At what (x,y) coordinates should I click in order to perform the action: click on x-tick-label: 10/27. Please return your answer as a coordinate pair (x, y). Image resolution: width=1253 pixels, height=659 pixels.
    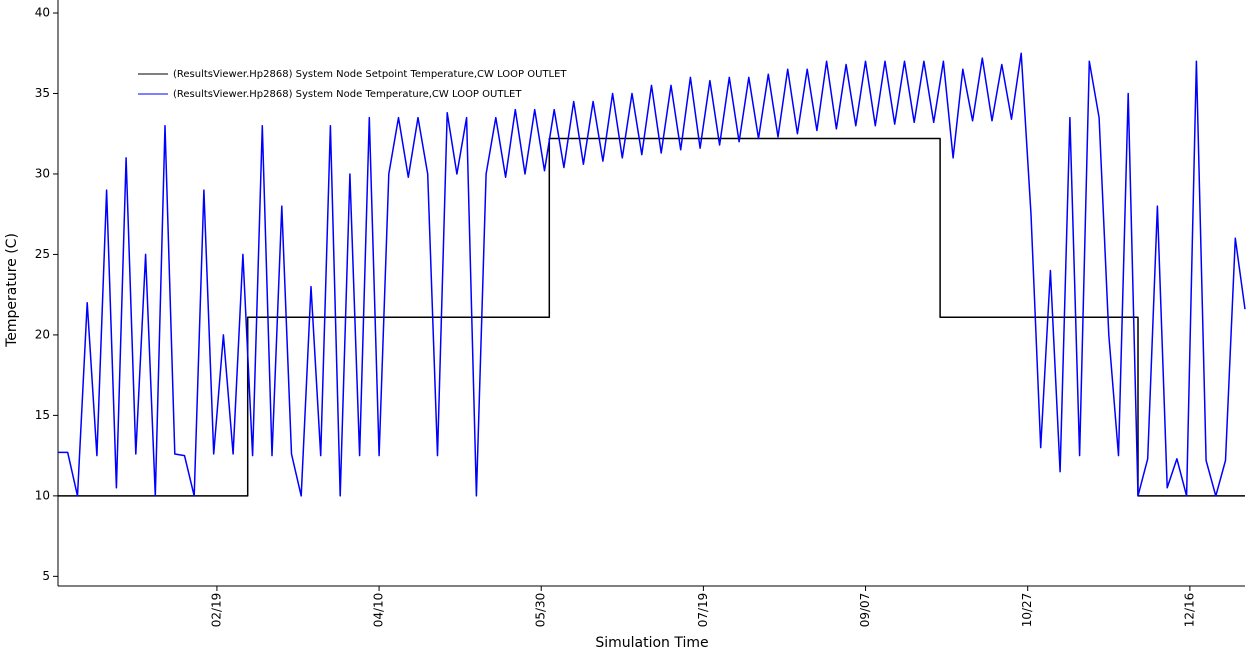
    Looking at the image, I should click on (1027, 610).